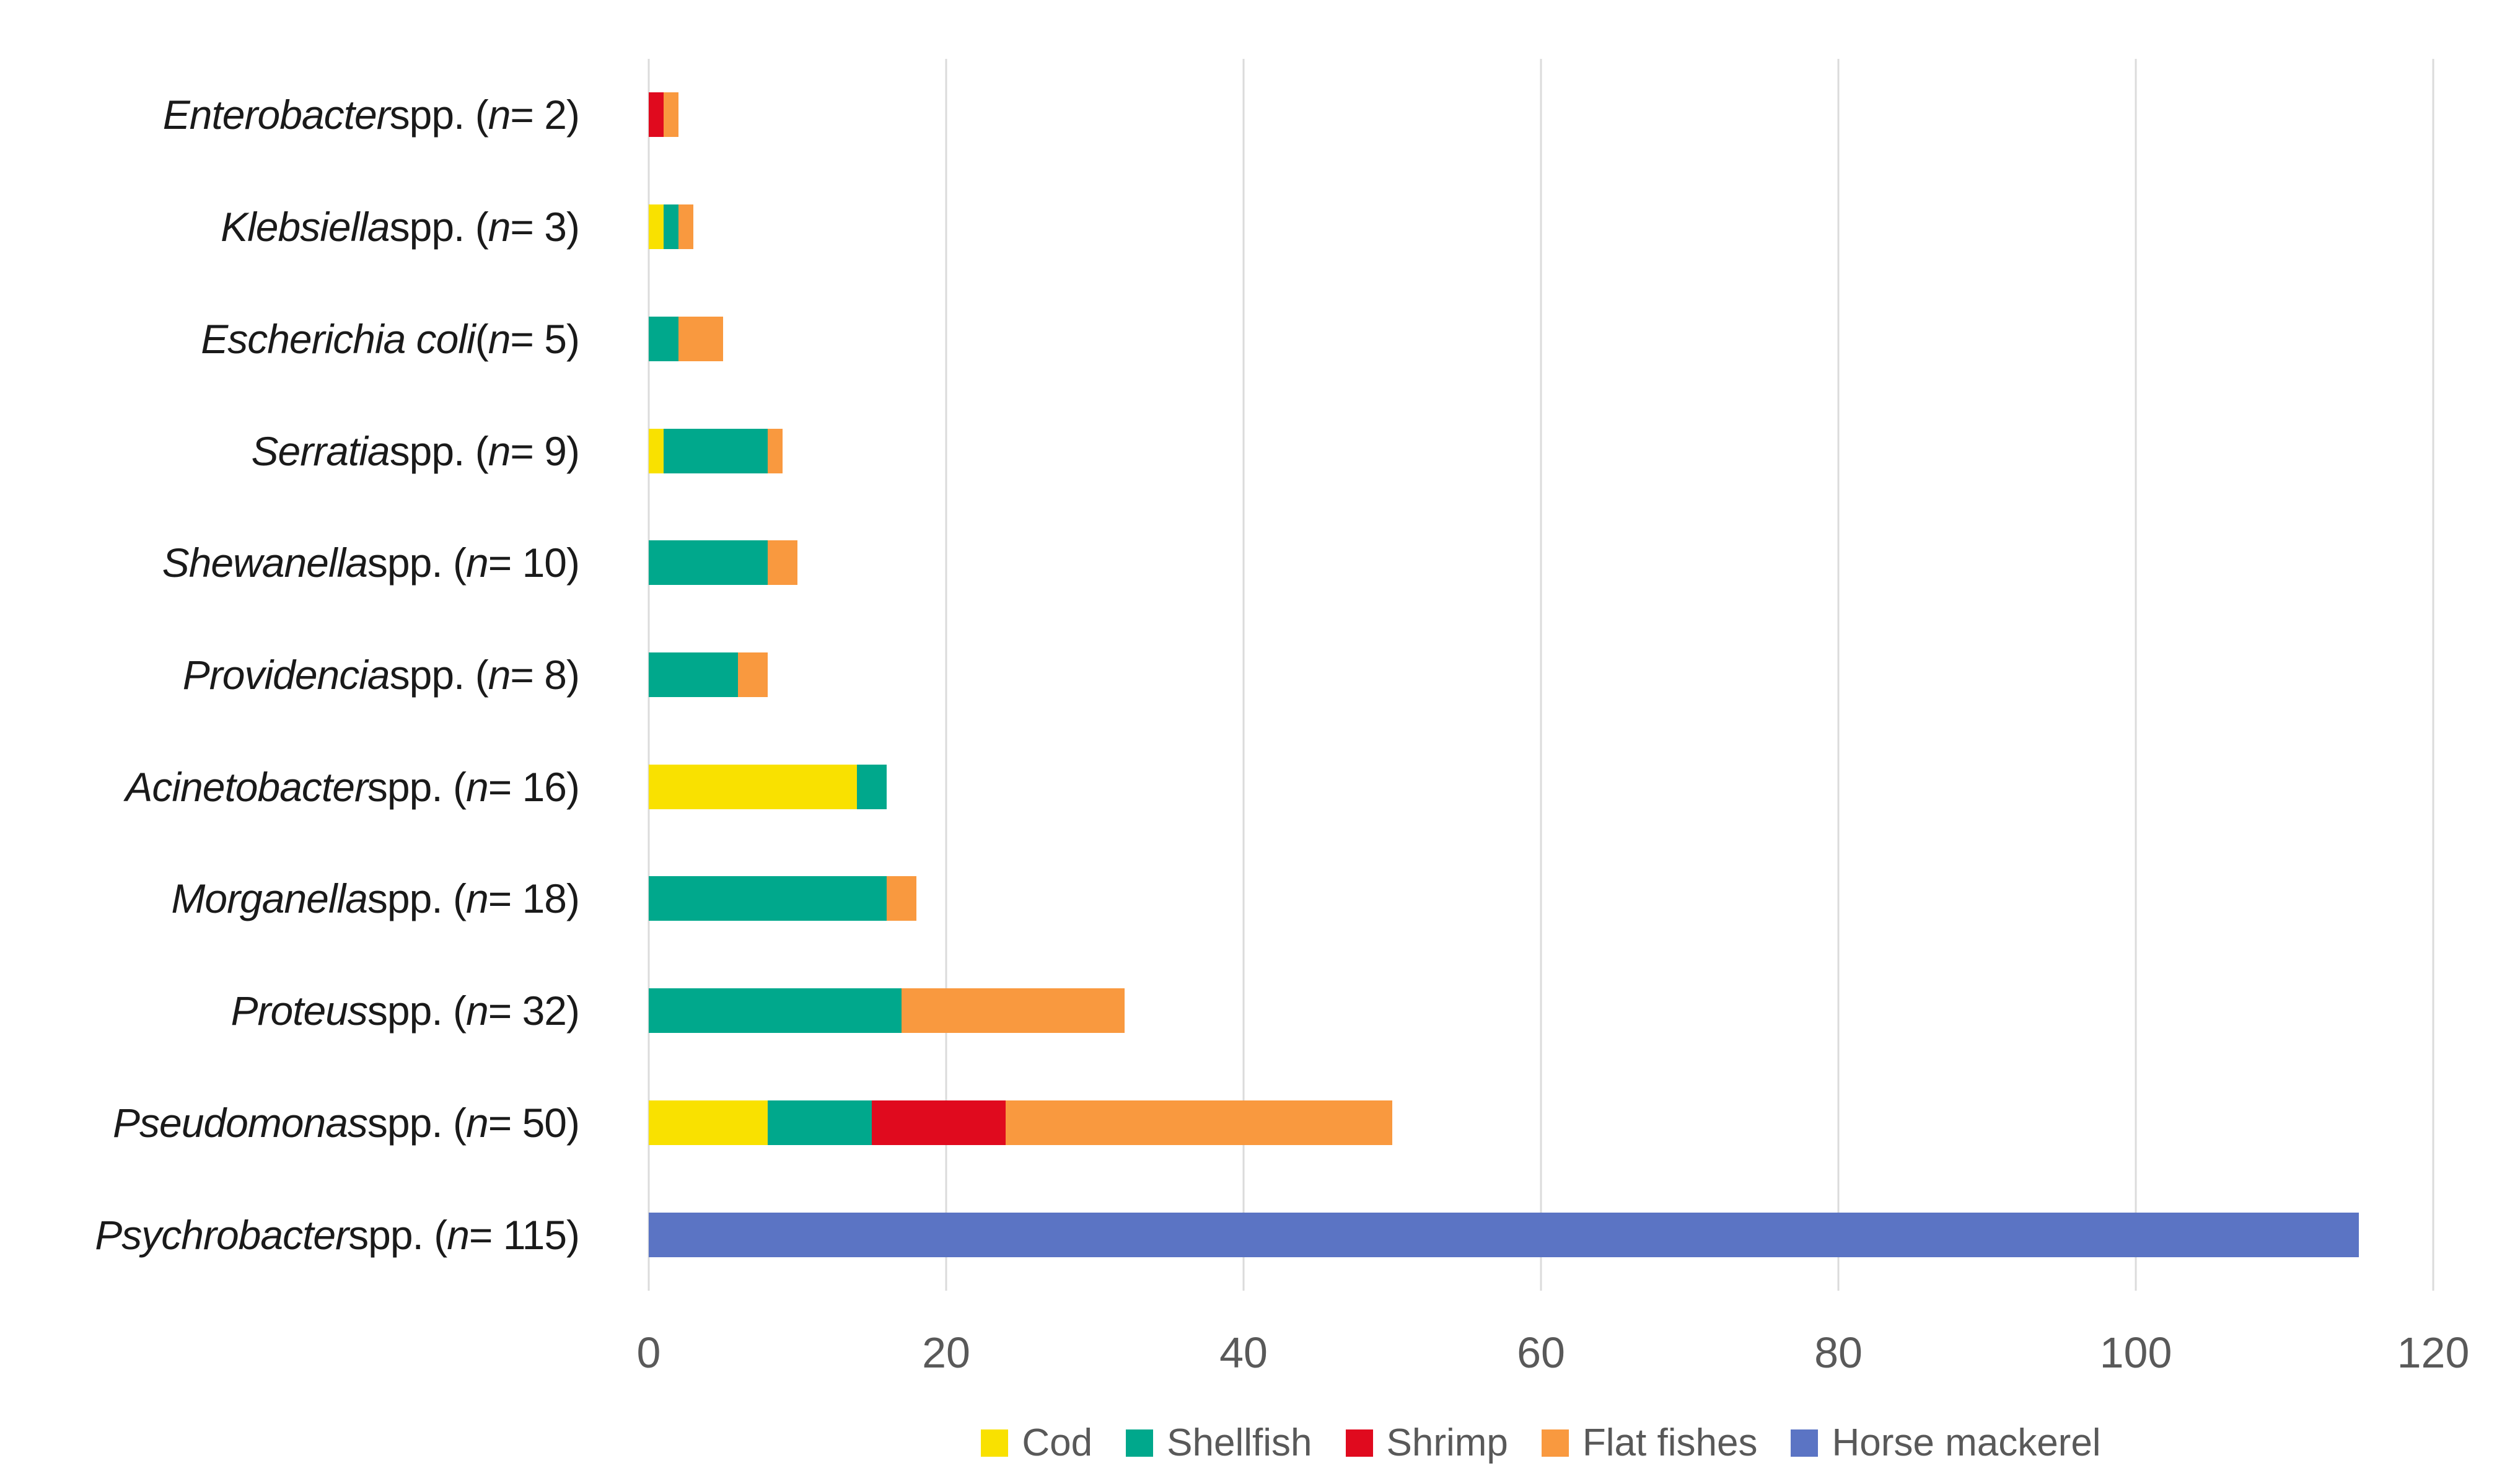 The image size is (2515, 1484). I want to click on category-label: Enterobacter spp. (n = 2), so click(371, 115).